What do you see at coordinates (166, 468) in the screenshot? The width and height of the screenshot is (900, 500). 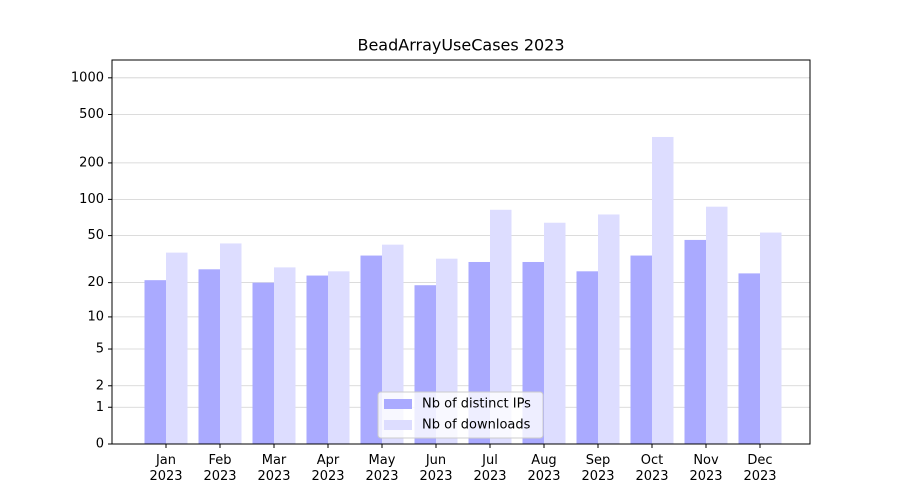 I see `x-tick-label: Jan 2023` at bounding box center [166, 468].